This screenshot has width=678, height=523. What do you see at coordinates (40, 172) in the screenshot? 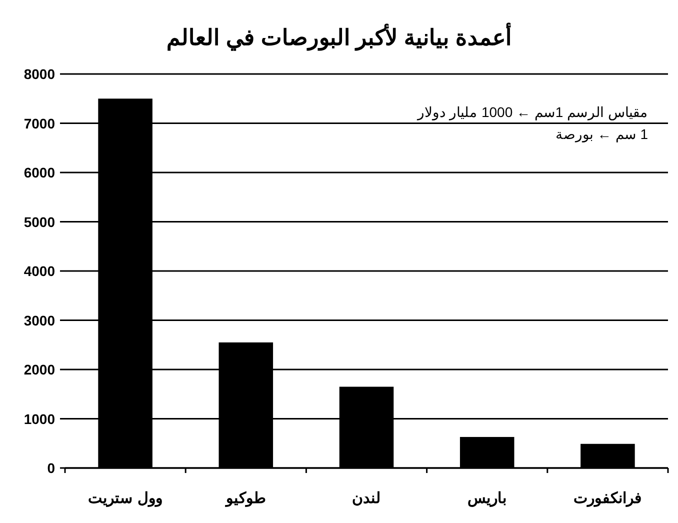
I see `y-tick-label: 6000` at bounding box center [40, 172].